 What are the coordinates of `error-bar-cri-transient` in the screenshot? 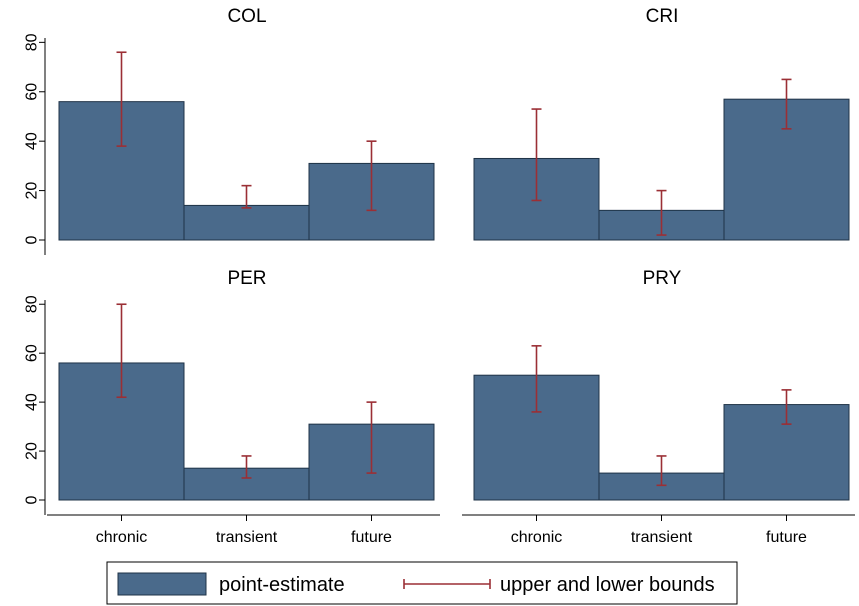 It's located at (661, 212).